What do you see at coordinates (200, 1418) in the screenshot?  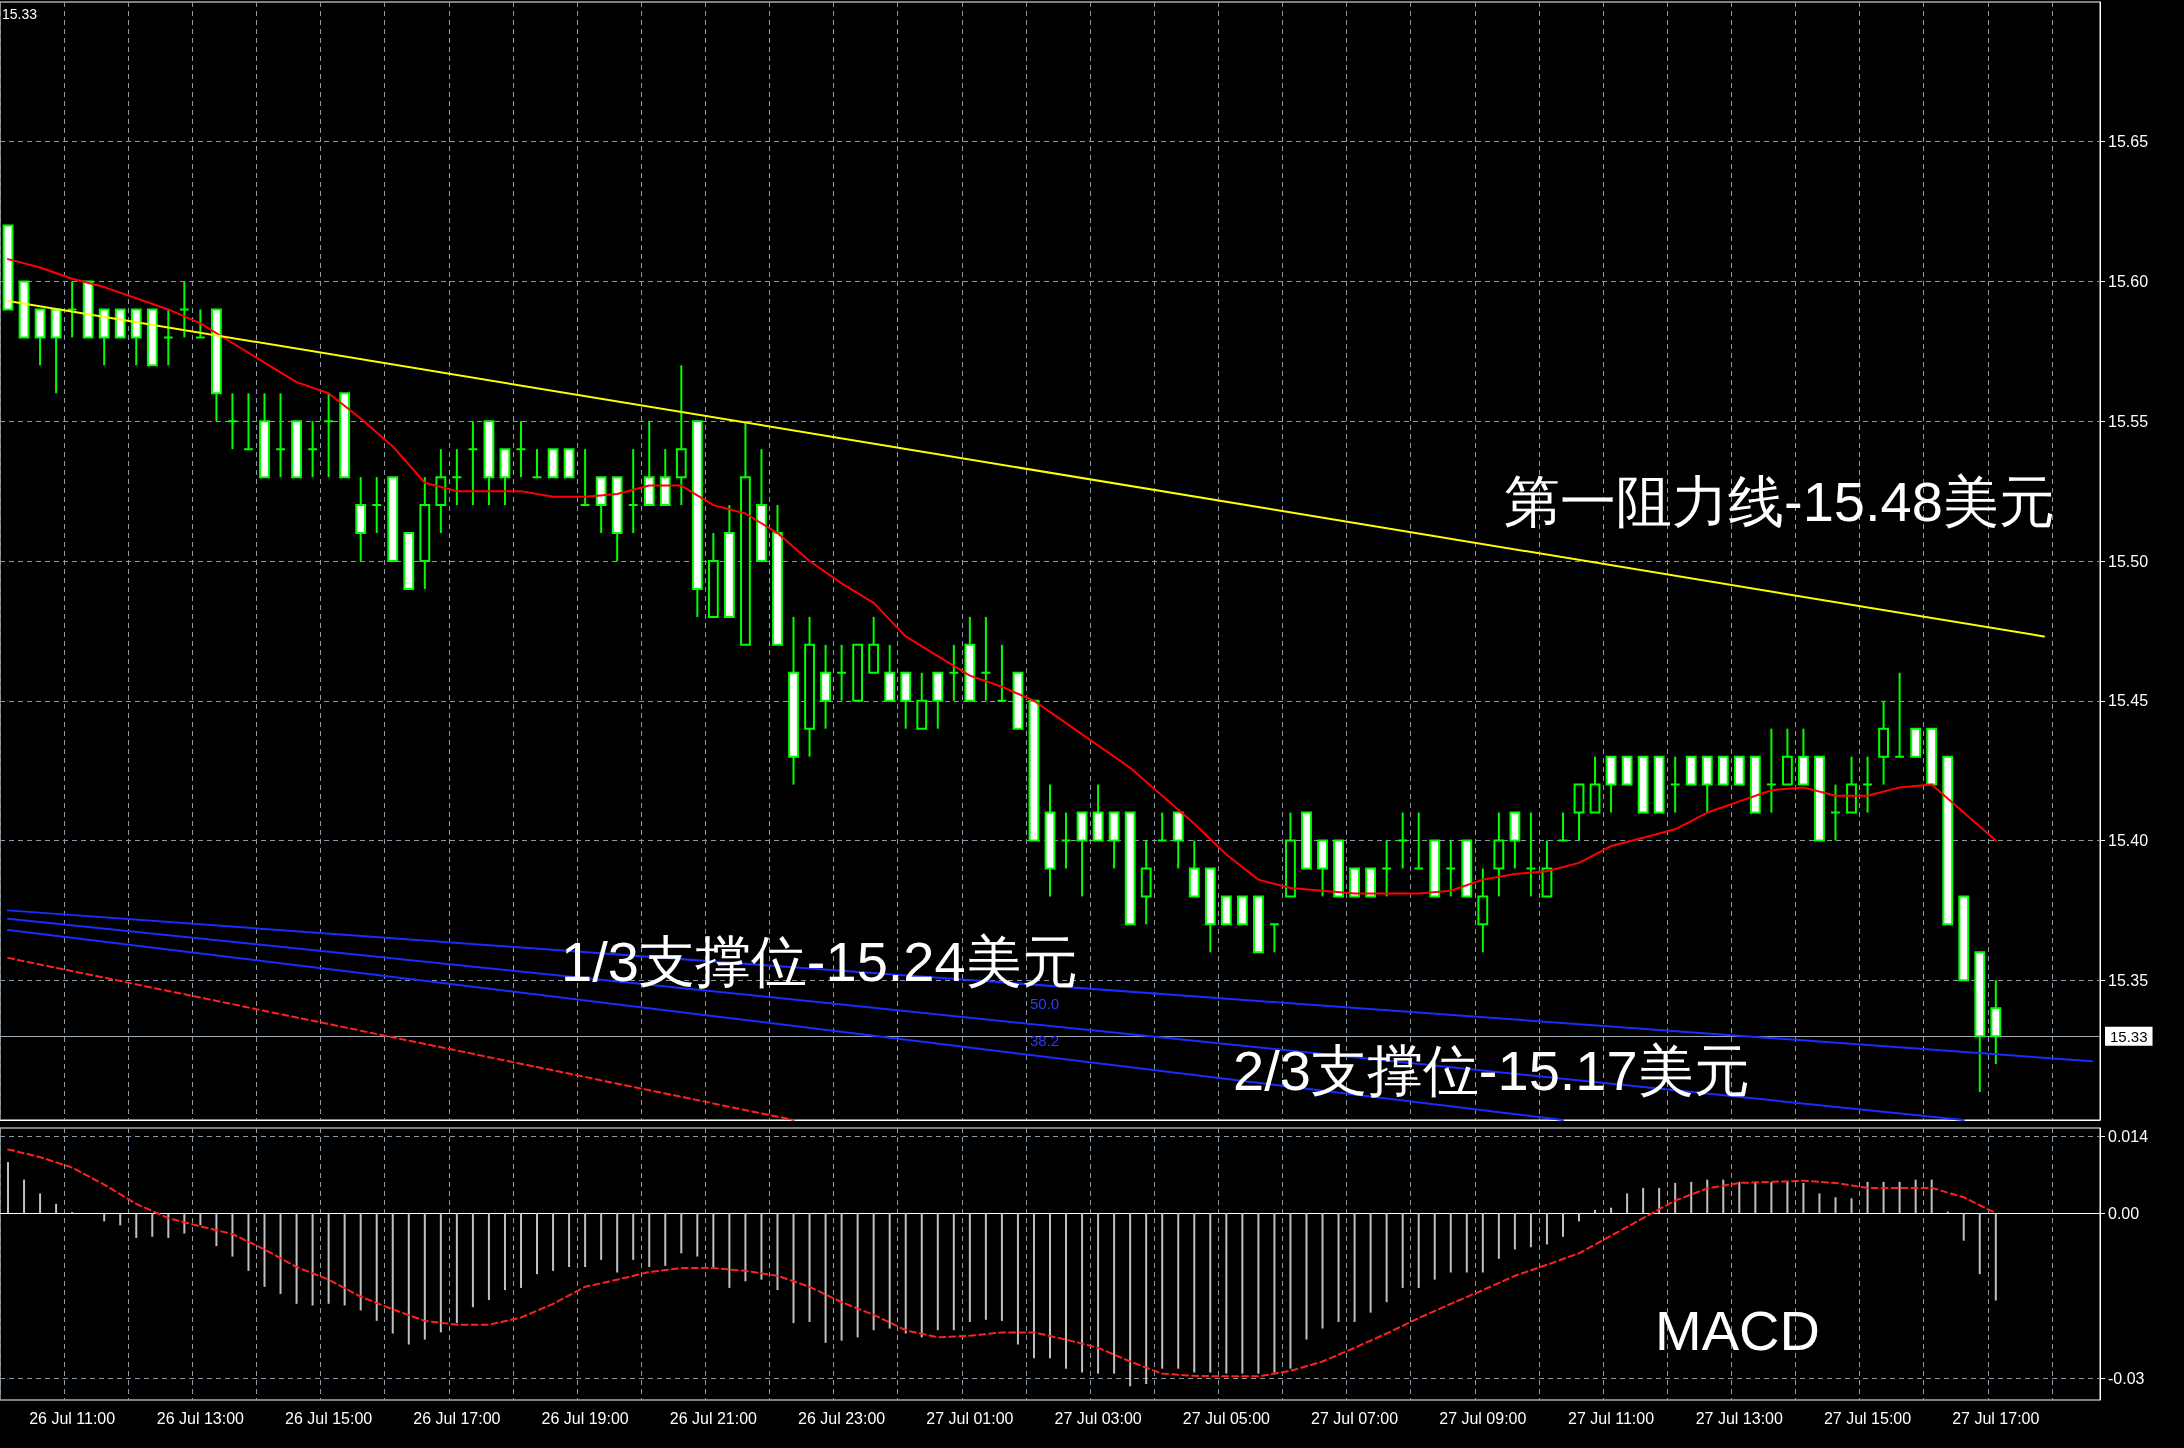 I see `x-tick-label: 26 Jul 13:00` at bounding box center [200, 1418].